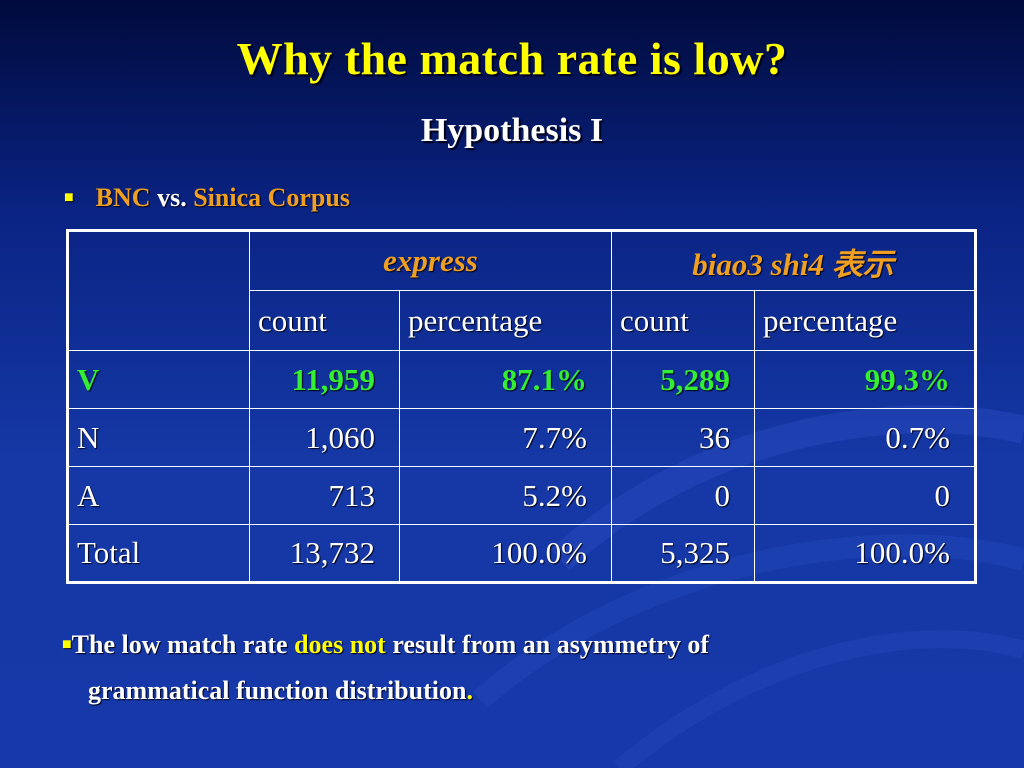 This screenshot has width=1024, height=768. I want to click on table-cell: 7.7%, so click(505, 437).